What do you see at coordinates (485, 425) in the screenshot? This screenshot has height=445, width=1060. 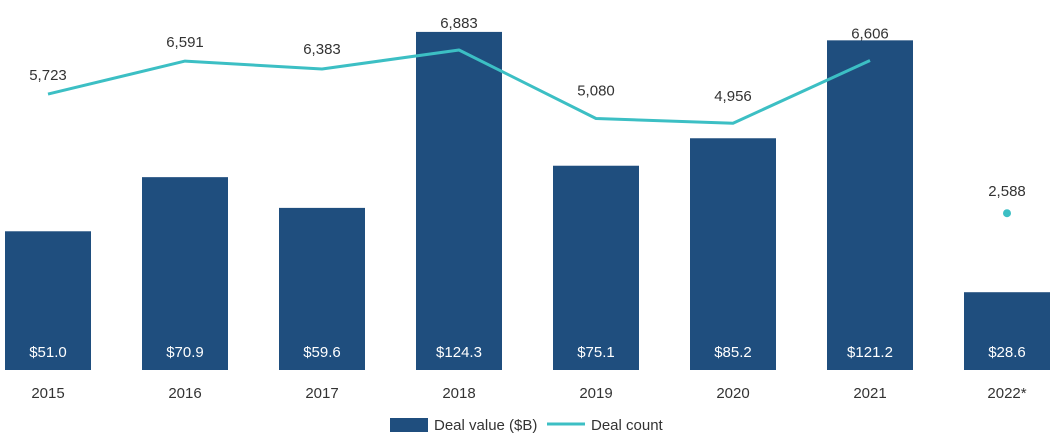 I see `legend-label-deal-value: Deal value ($B)` at bounding box center [485, 425].